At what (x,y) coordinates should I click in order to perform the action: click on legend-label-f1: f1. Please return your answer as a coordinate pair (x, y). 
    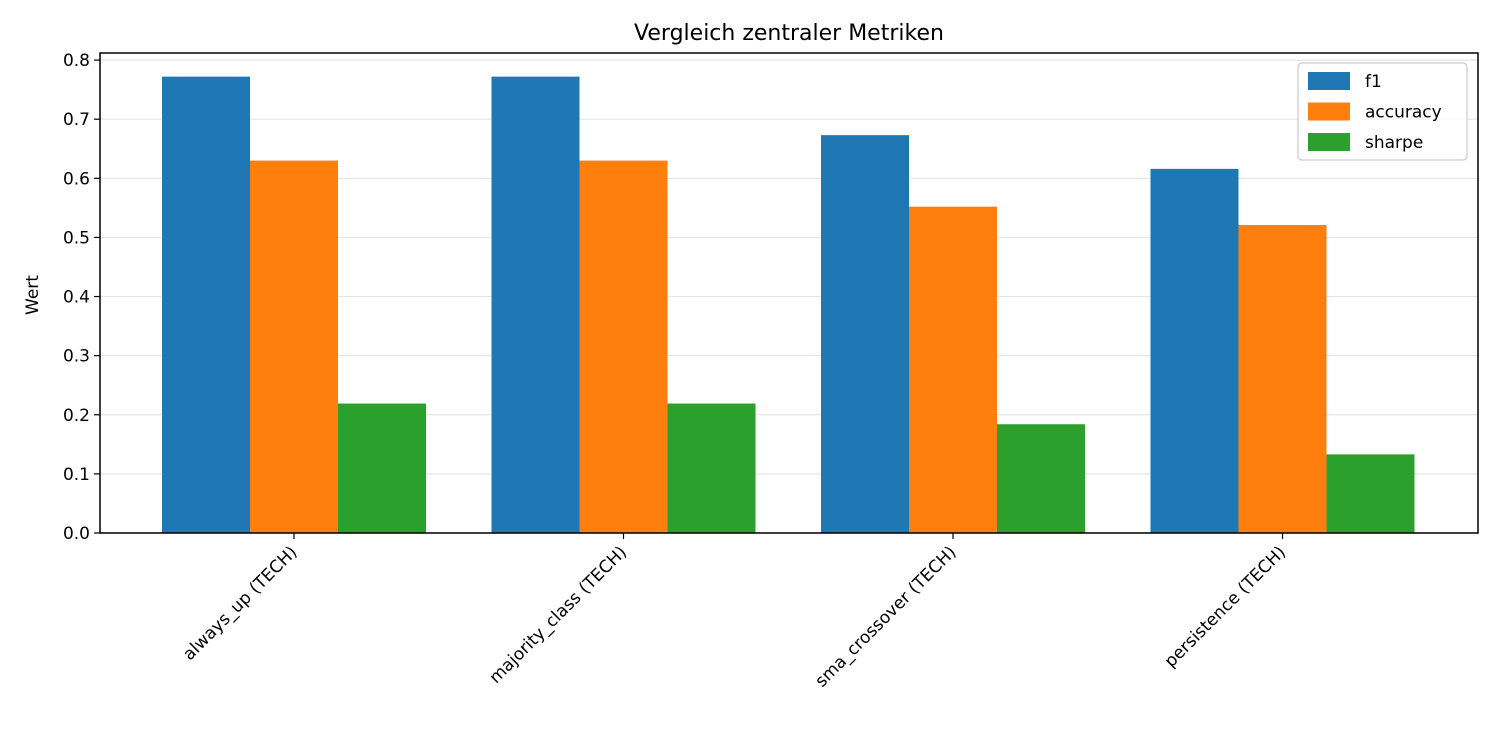
    Looking at the image, I should click on (1373, 82).